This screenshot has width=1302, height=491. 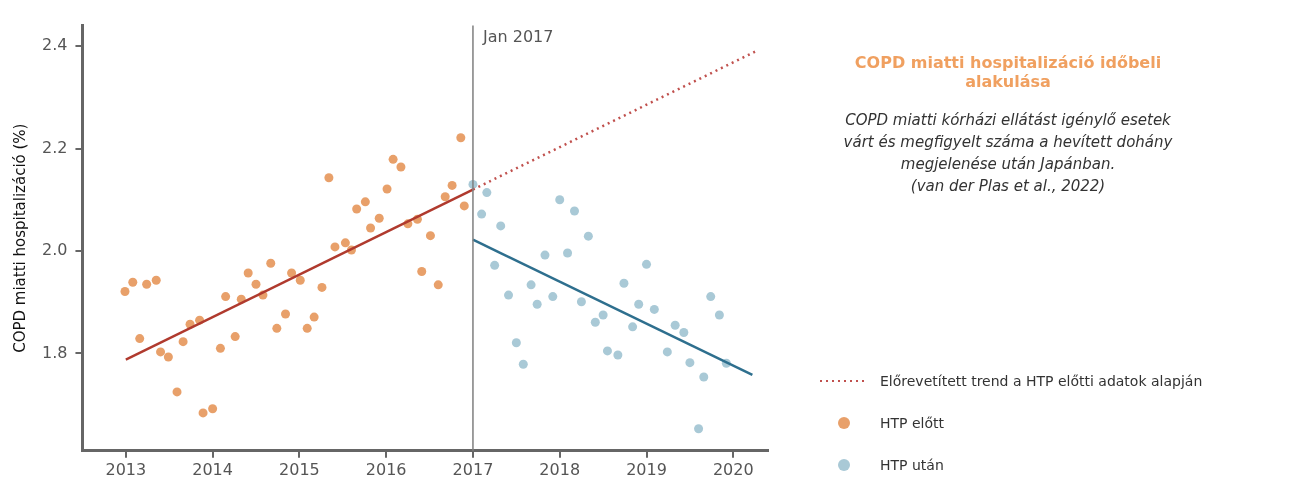 What do you see at coordinates (19, 238) in the screenshot?
I see `y-axis-title: COPD miatti hospitalizáció (%)` at bounding box center [19, 238].